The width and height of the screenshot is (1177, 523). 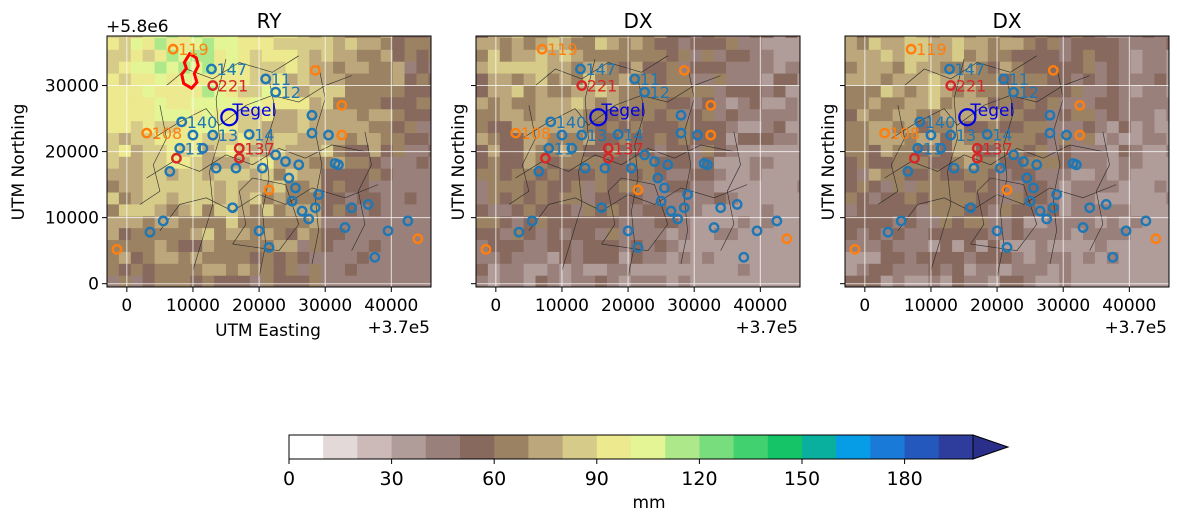 What do you see at coordinates (597, 135) in the screenshot?
I see `station-label: 13` at bounding box center [597, 135].